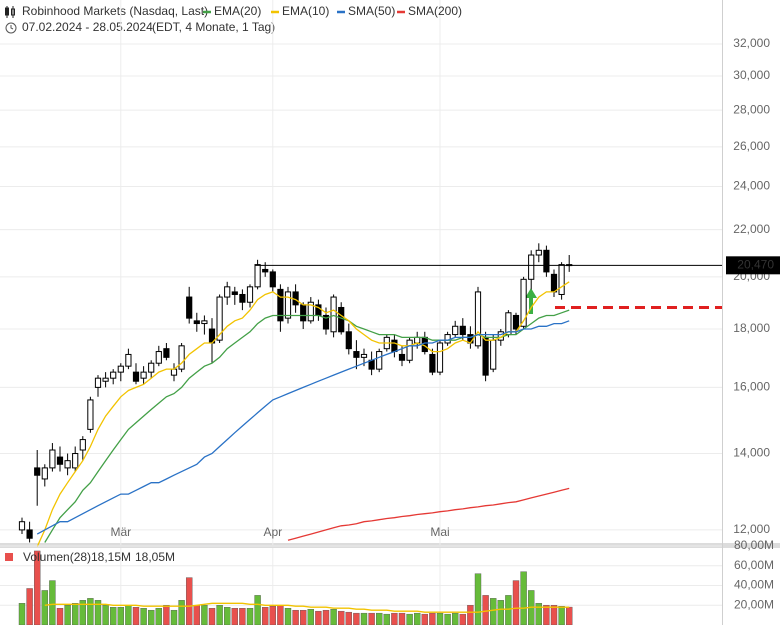 The width and height of the screenshot is (780, 625). I want to click on volume-legend-value: 18,15M, so click(111, 557).